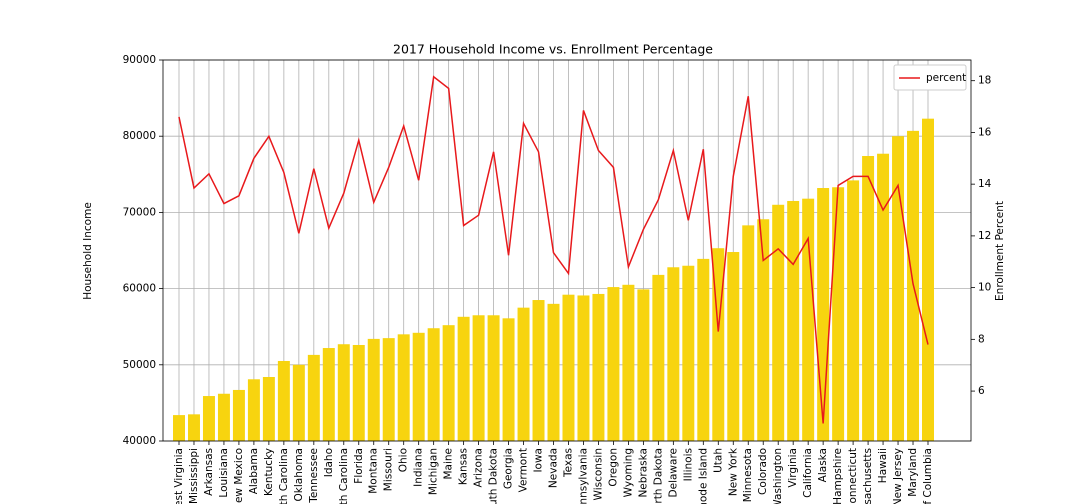  I want to click on x-tick-label: District of Columbia, so click(928, 476).